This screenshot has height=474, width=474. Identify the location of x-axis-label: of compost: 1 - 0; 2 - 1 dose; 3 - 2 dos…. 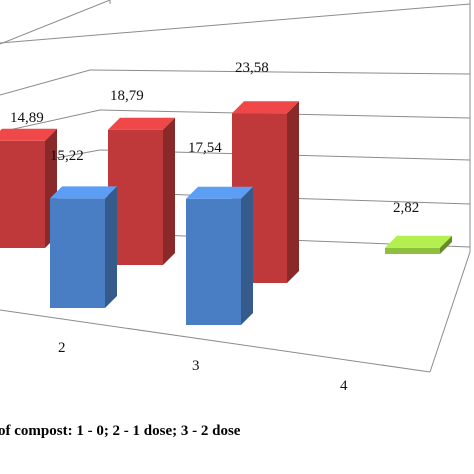
(120, 431).